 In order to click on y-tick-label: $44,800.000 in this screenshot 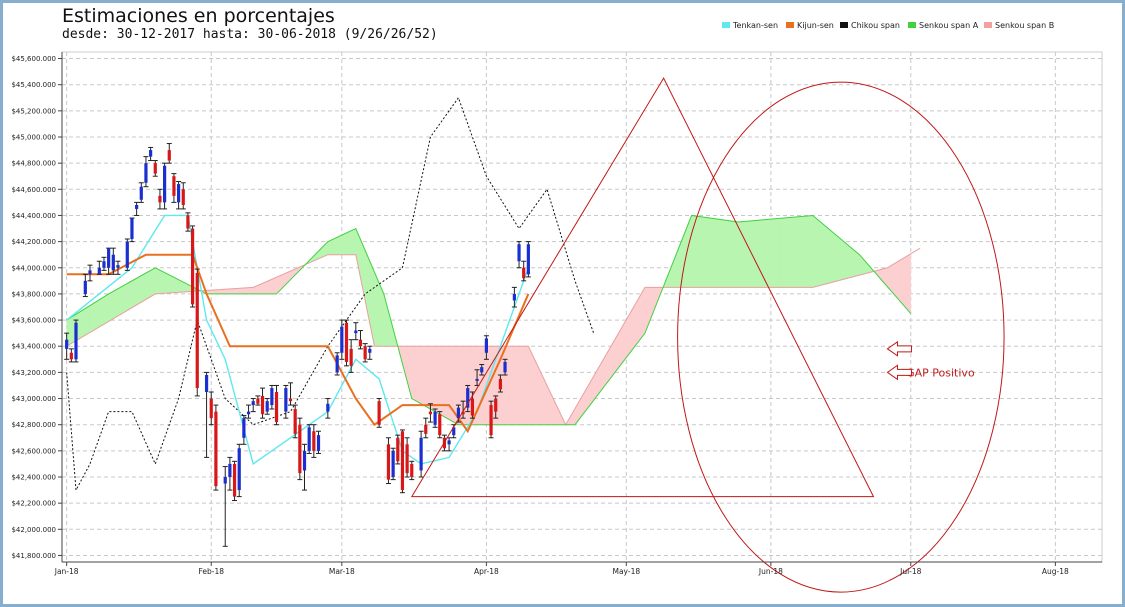, I will do `click(33, 164)`.